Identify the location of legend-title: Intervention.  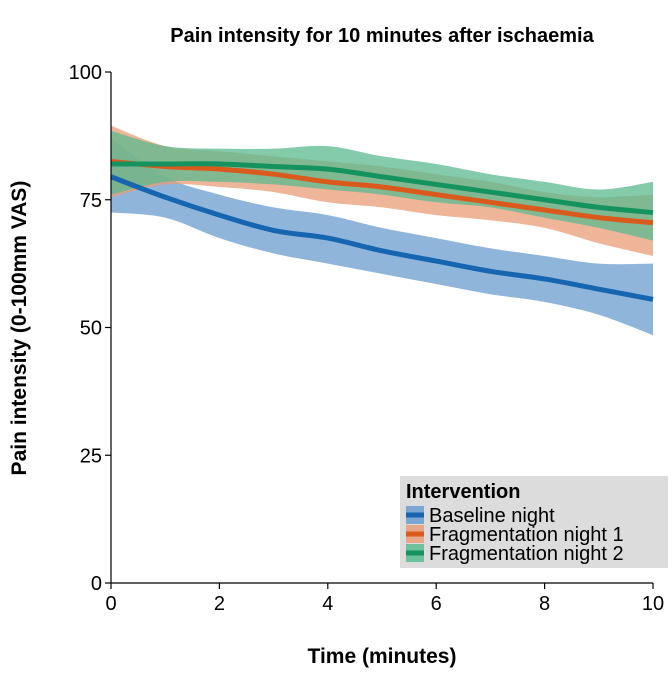
(463, 492).